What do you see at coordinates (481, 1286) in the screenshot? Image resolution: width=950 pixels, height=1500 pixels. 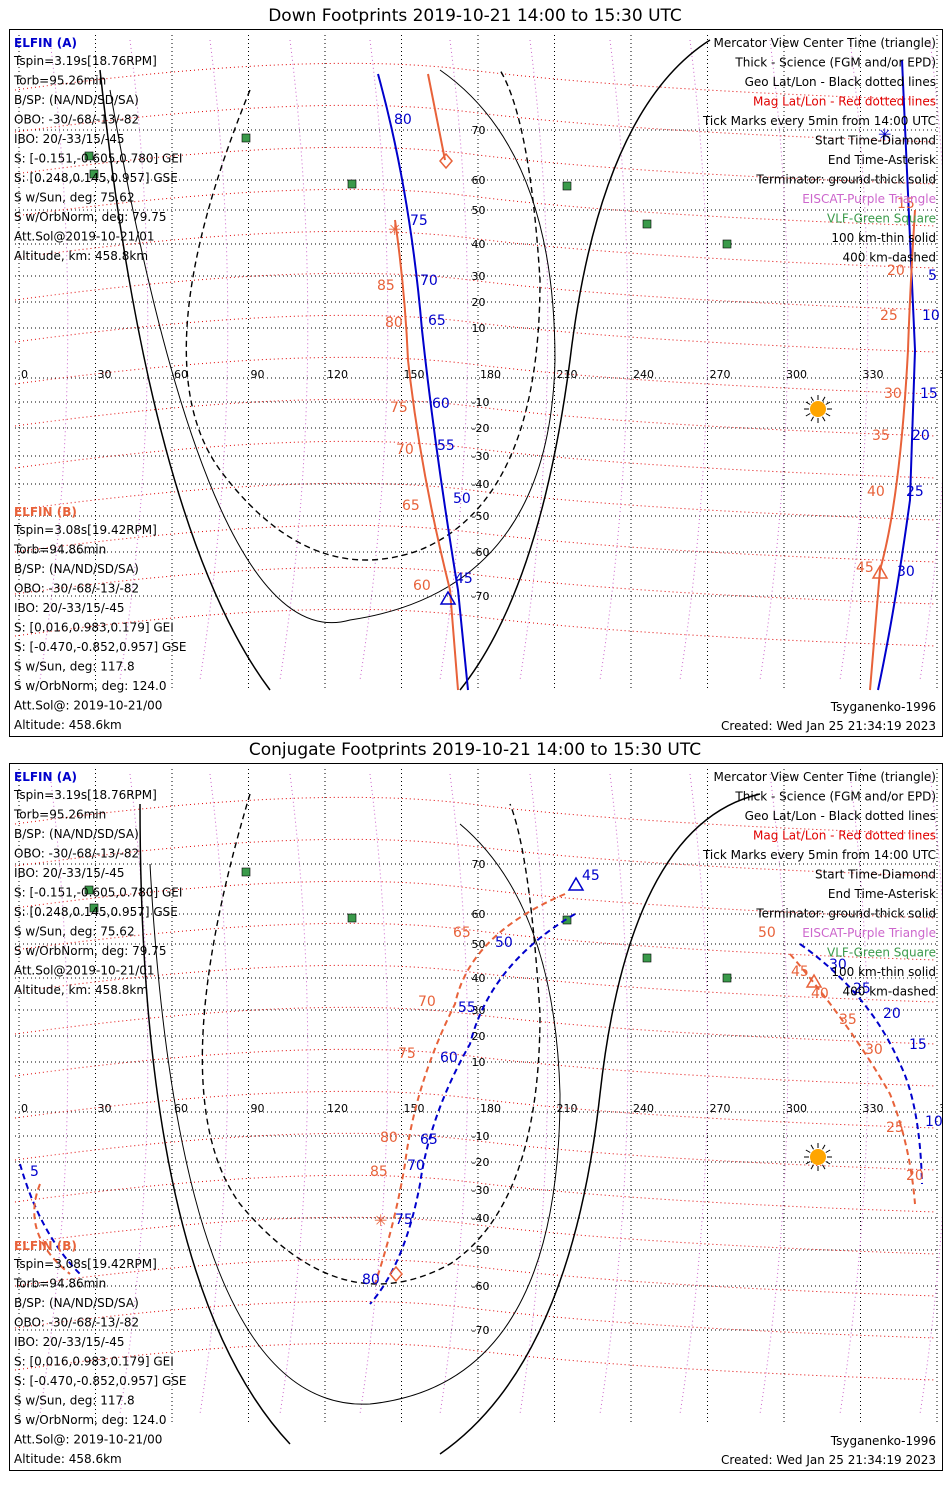 I see `lat-label: -60` at bounding box center [481, 1286].